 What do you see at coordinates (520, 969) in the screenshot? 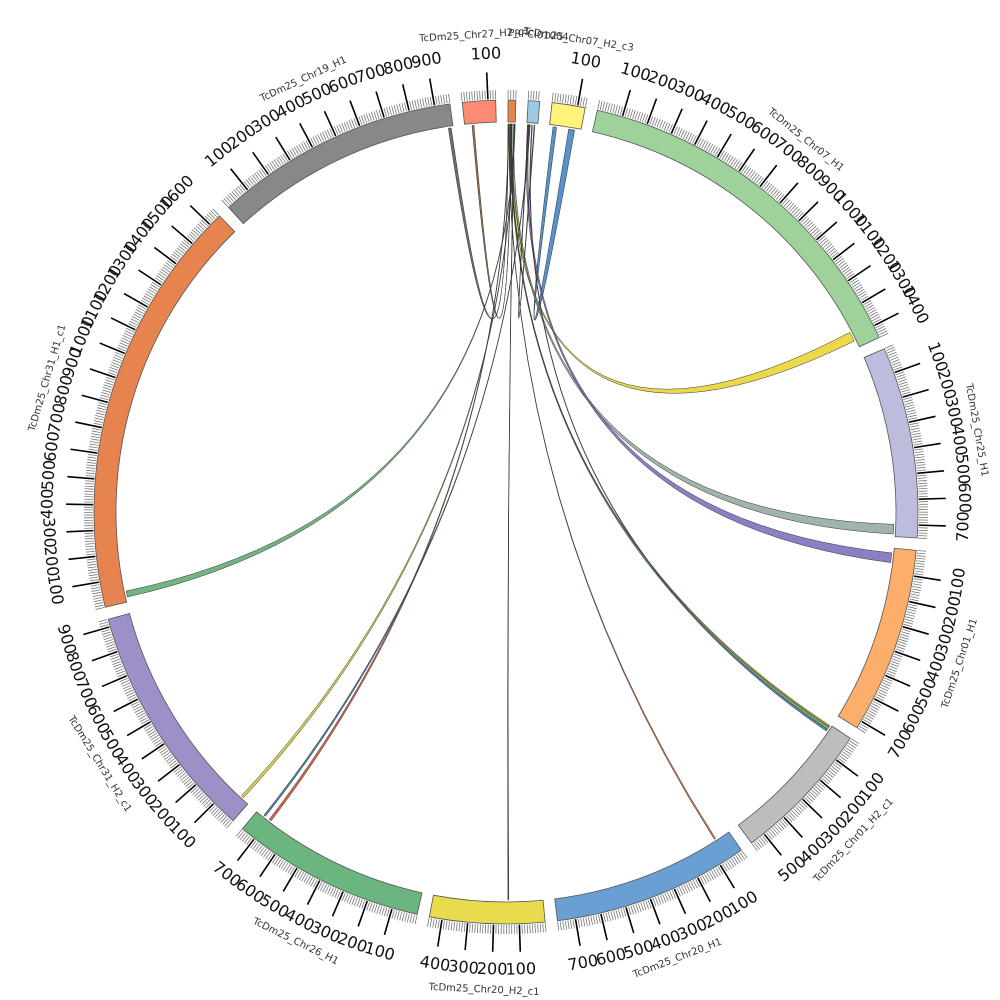
I see `tick-label: 100` at bounding box center [520, 969].